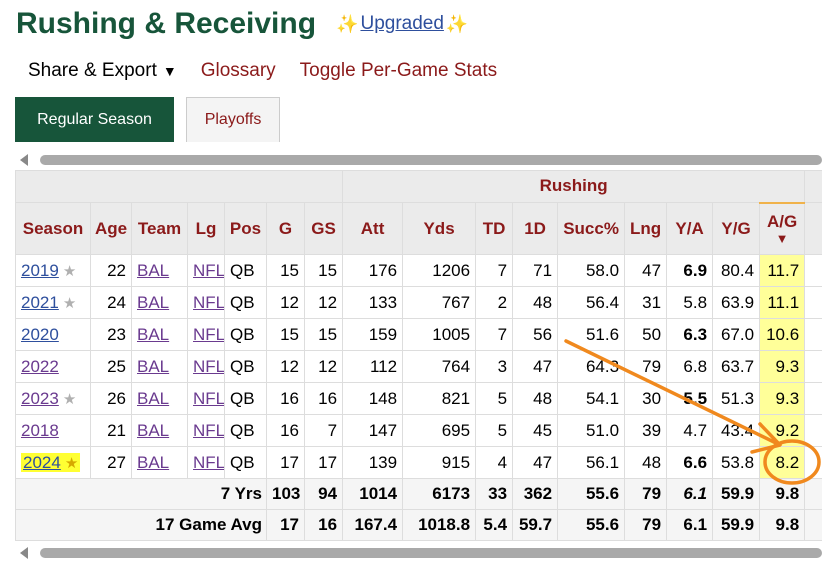 The height and width of the screenshot is (567, 822). Describe the element at coordinates (111, 430) in the screenshot. I see `cell-age: 21` at that location.